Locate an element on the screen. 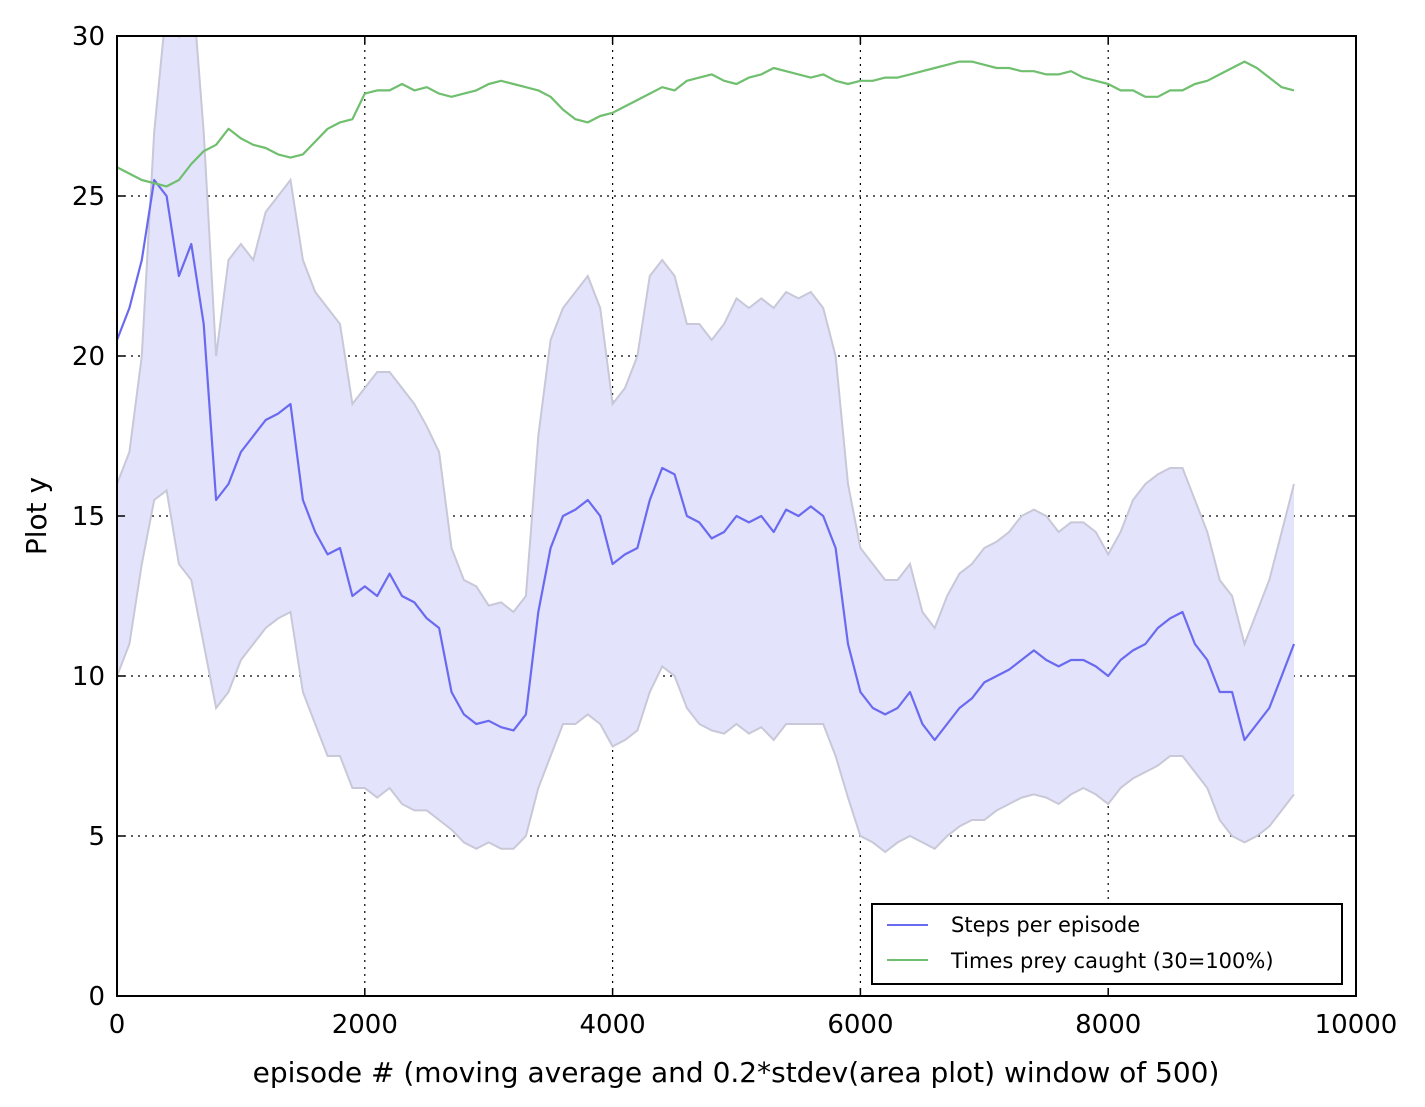 The width and height of the screenshot is (1425, 1107). x-tick-label: 10000 is located at coordinates (1356, 1025).